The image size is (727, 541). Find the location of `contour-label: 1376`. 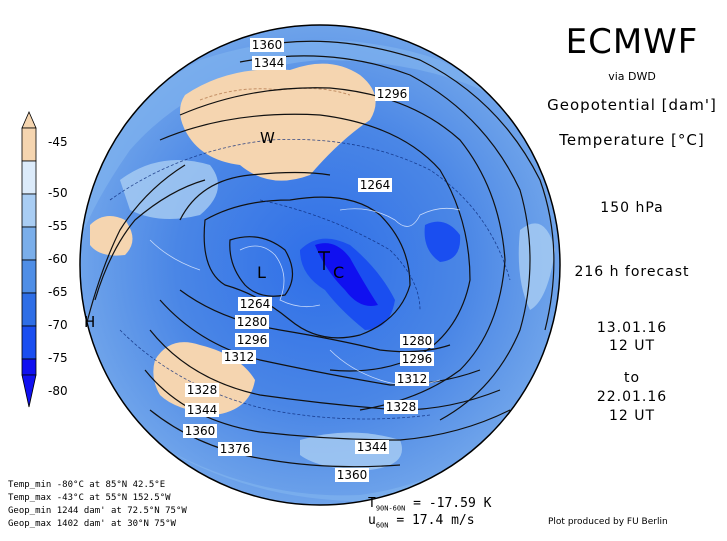

contour-label: 1376 is located at coordinates (235, 449).